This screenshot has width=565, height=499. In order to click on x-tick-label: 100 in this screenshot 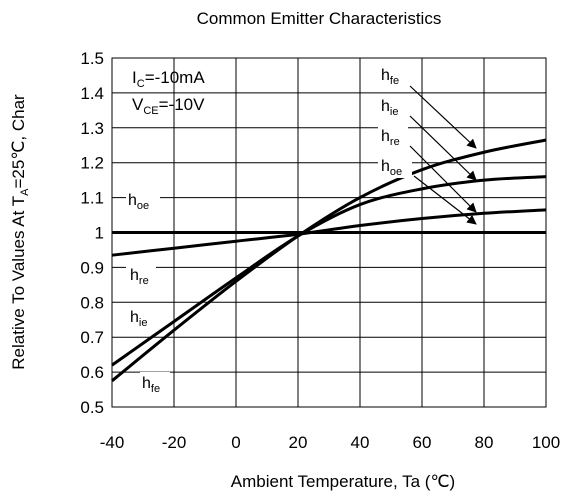, I will do `click(546, 442)`.